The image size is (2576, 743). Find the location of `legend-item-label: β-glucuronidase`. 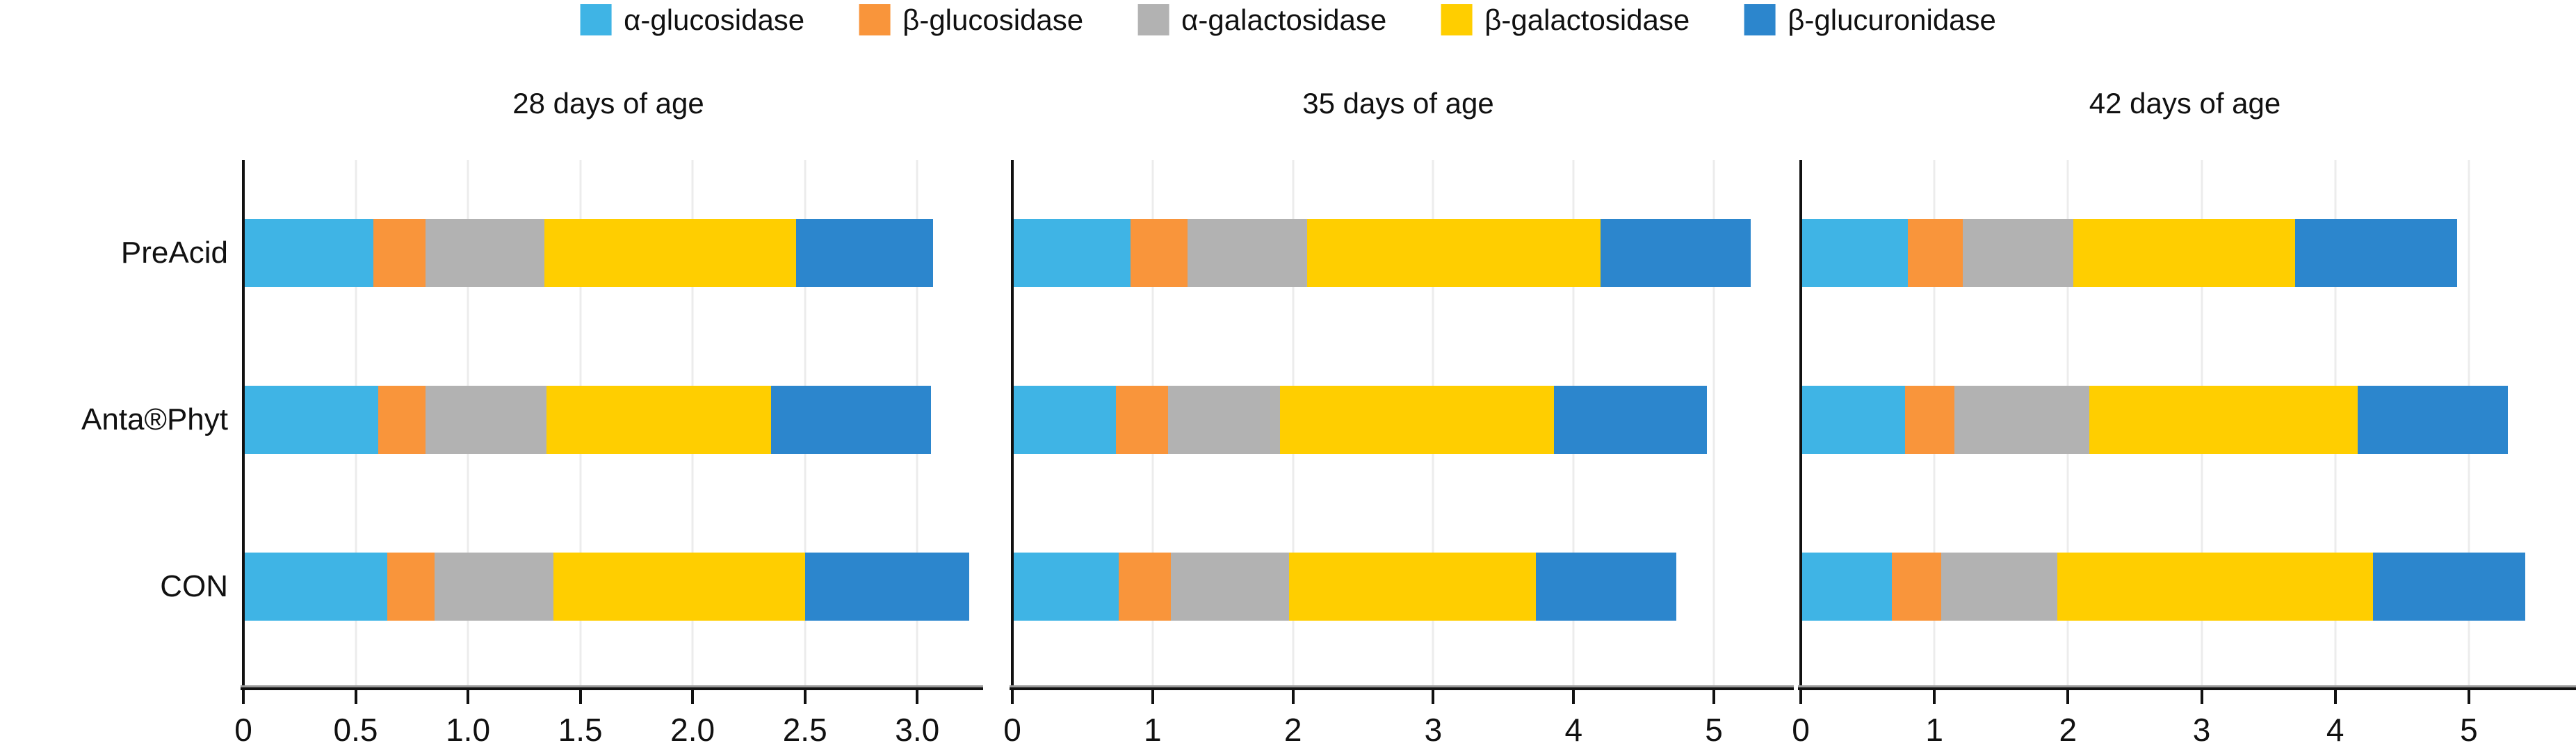

legend-item-label: β-glucuronidase is located at coordinates (1892, 19).